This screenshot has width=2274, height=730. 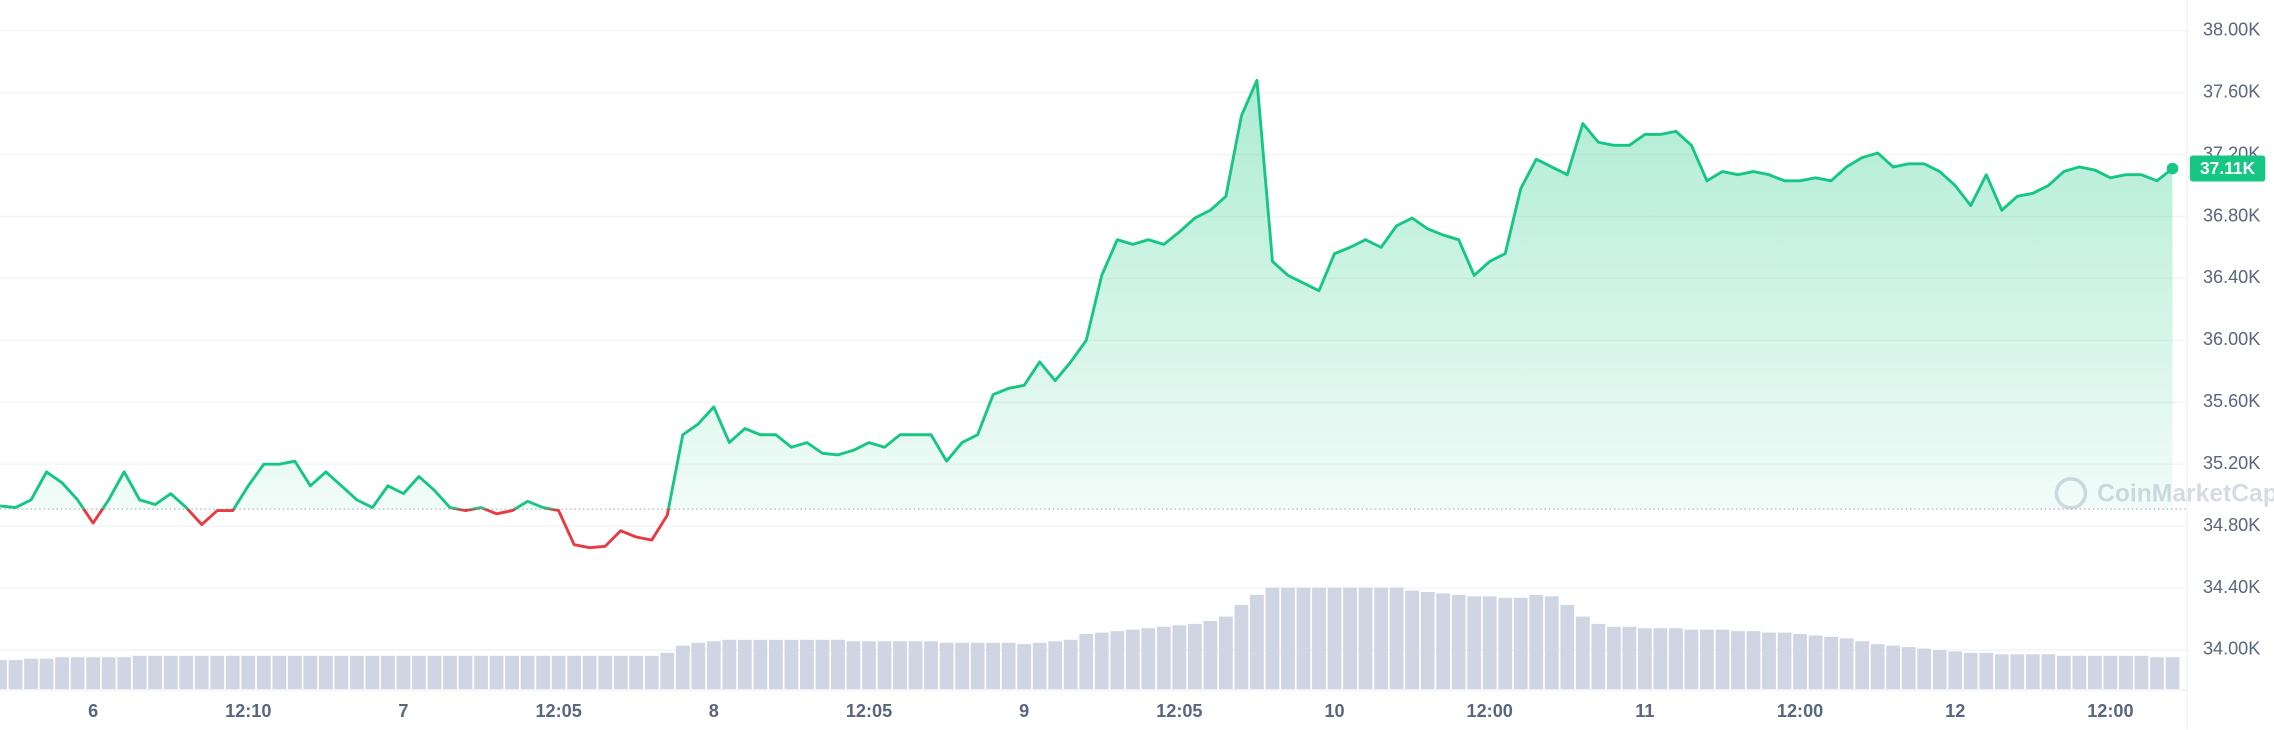 What do you see at coordinates (2231, 587) in the screenshot?
I see `y-tick-label: 34.40K` at bounding box center [2231, 587].